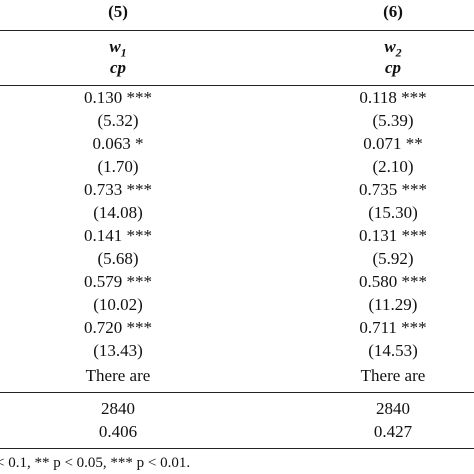 Image resolution: width=474 pixels, height=474 pixels. Describe the element at coordinates (118, 350) in the screenshot. I see `table-cell: (13.43)` at that location.